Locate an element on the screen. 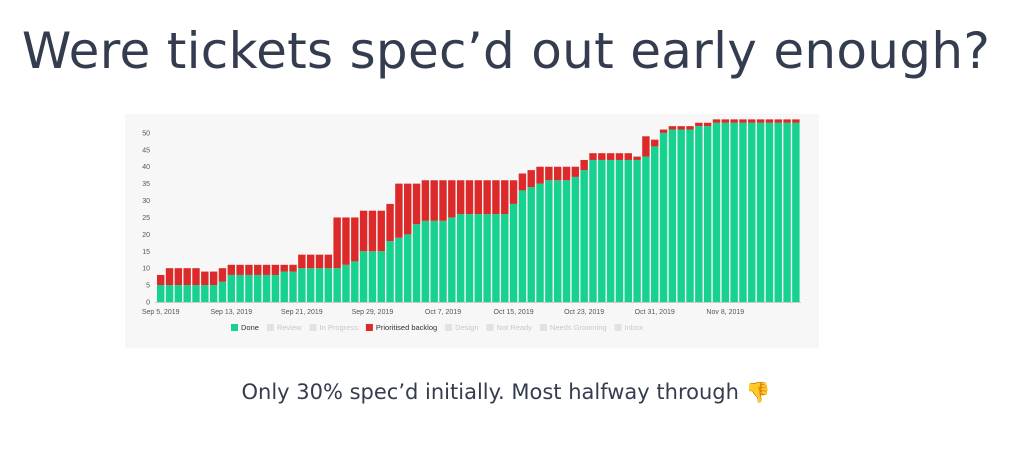 This screenshot has height=459, width=1012. legend-label: Needs Grooming is located at coordinates (578, 327).